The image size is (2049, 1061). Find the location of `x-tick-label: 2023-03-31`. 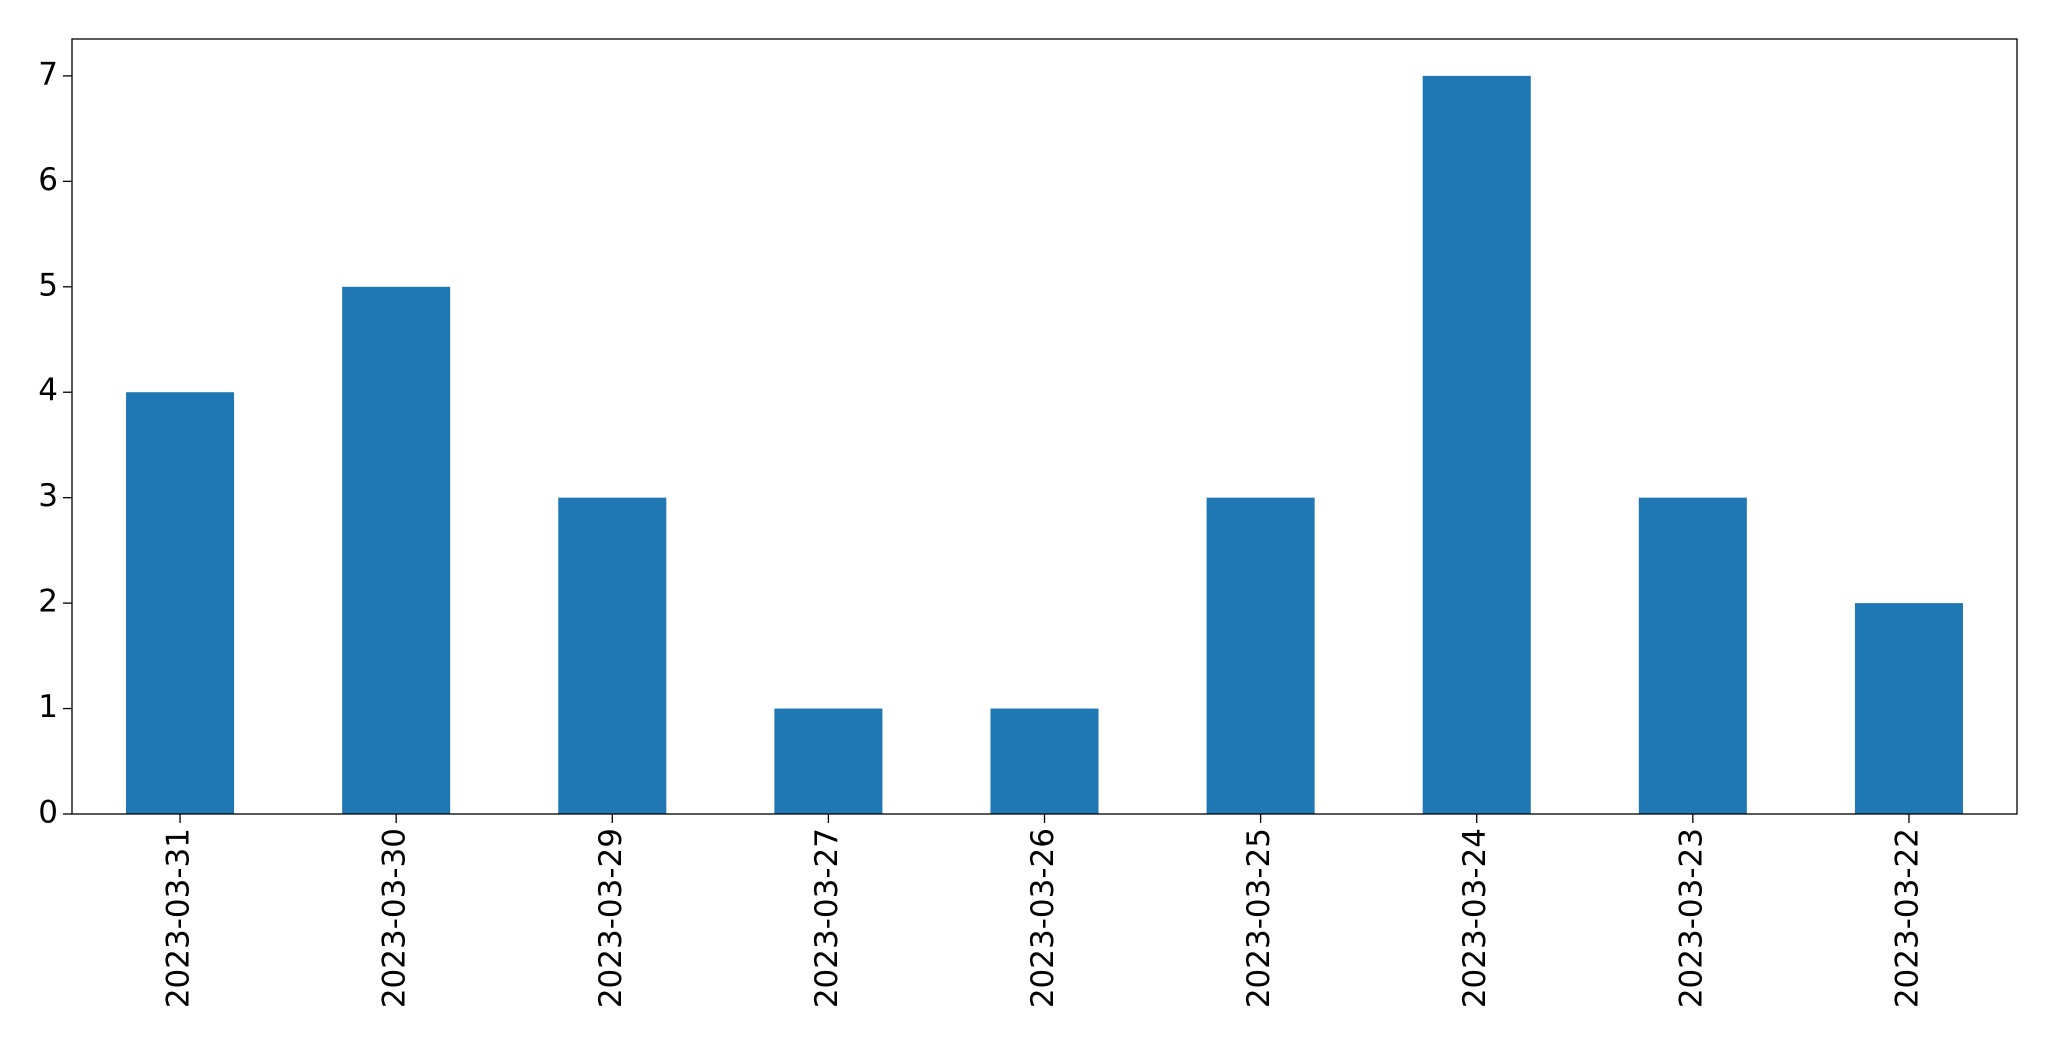

x-tick-label: 2023-03-31 is located at coordinates (179, 918).